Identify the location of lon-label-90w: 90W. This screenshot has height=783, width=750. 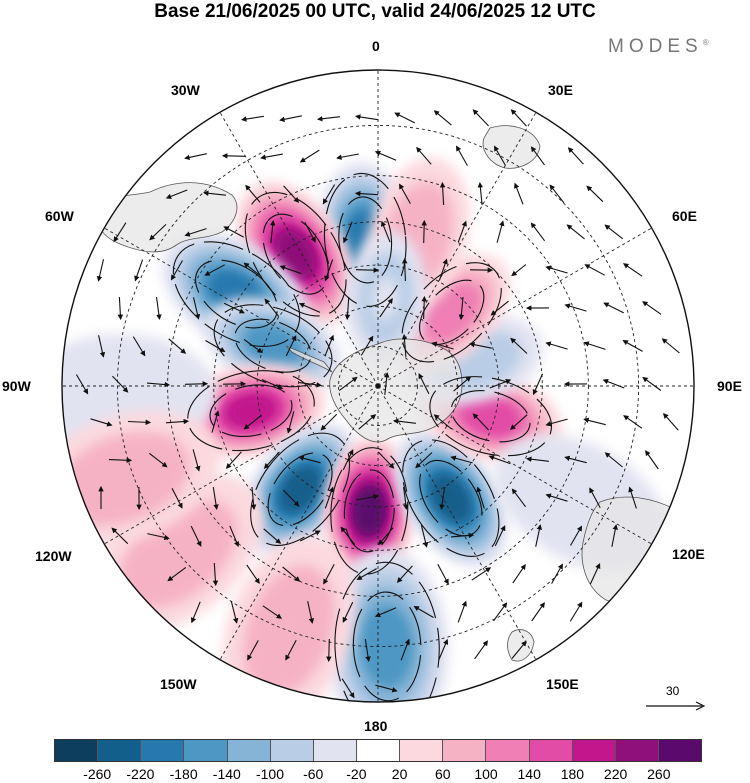
(16, 386).